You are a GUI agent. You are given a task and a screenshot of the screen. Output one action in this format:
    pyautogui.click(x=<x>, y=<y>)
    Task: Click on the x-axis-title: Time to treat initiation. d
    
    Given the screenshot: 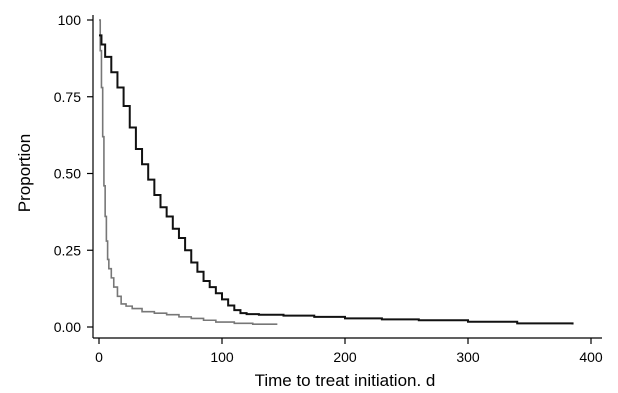 What is the action you would take?
    pyautogui.click(x=345, y=380)
    